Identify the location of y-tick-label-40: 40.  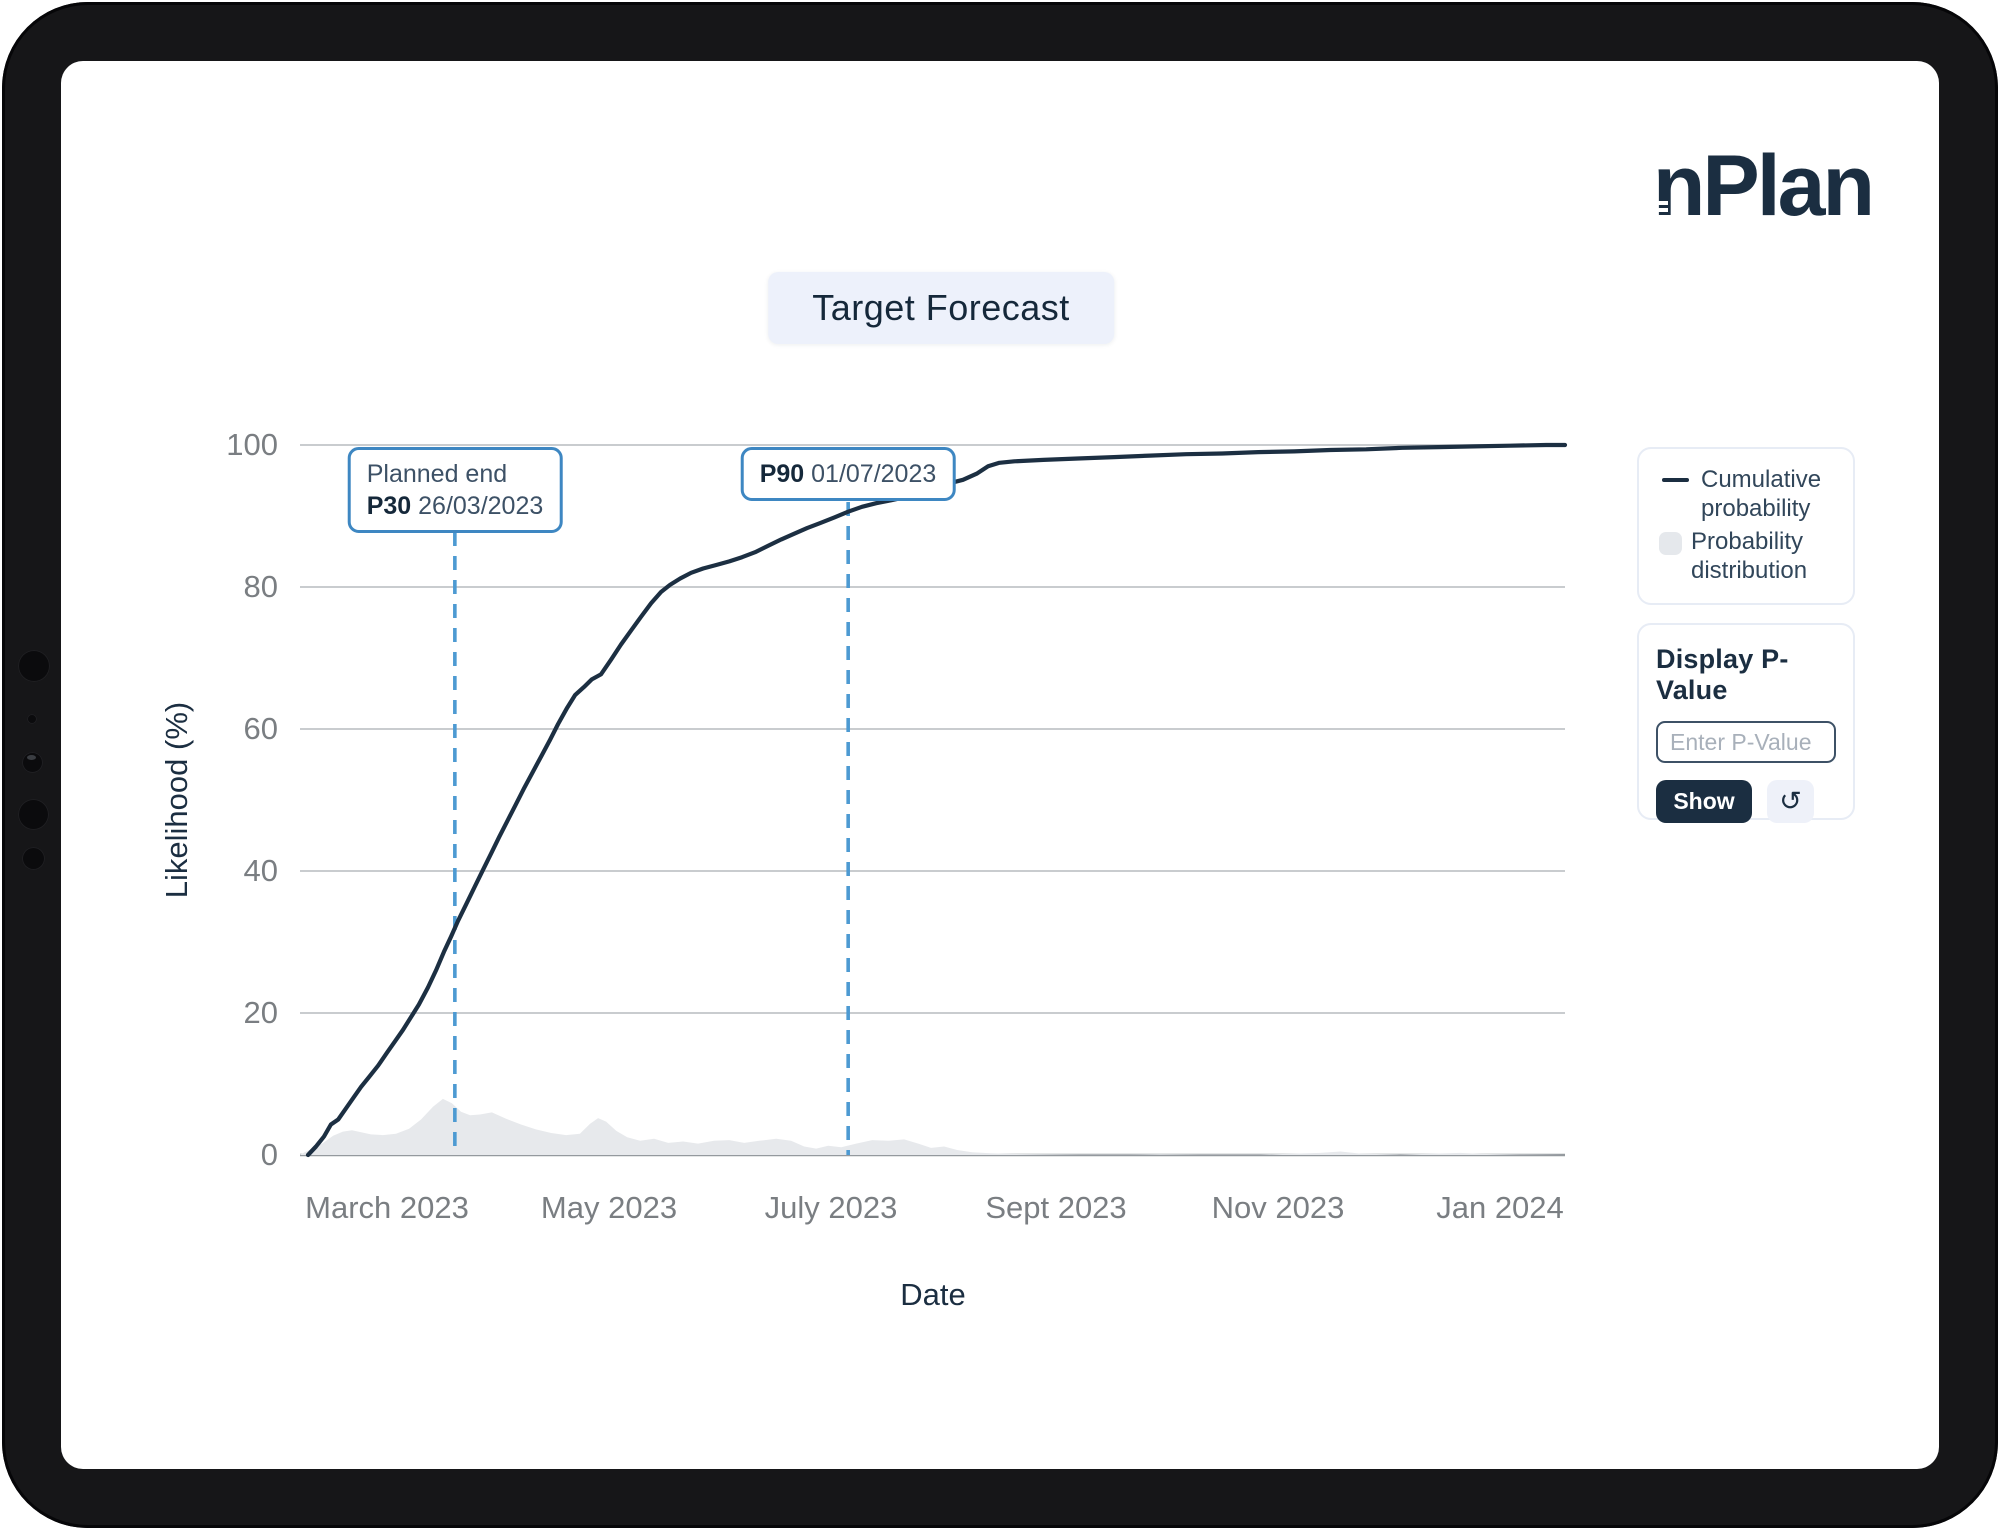
(260, 870).